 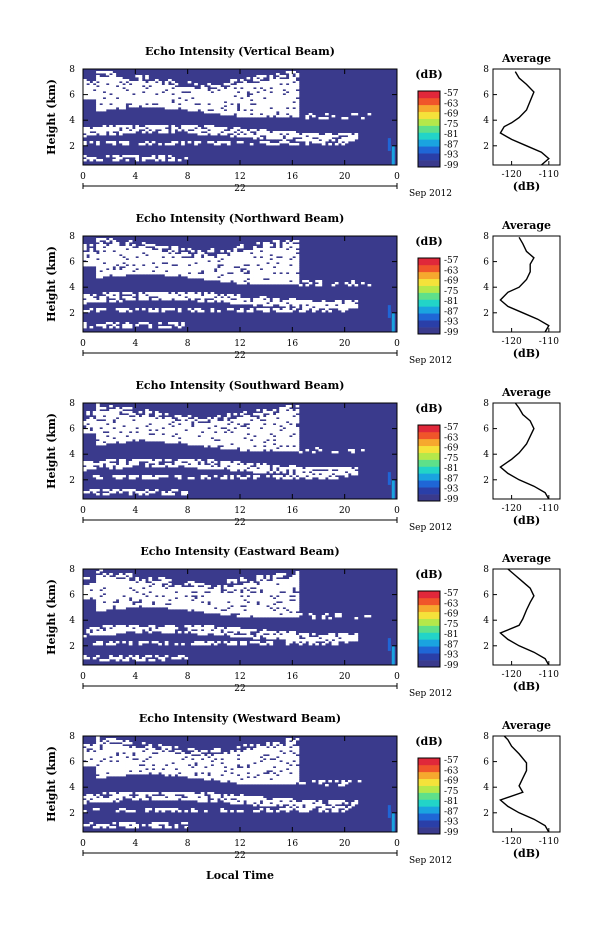 What do you see at coordinates (240, 218) in the screenshot?
I see `panel-title: Echo Intensity (Northward Beam)` at bounding box center [240, 218].